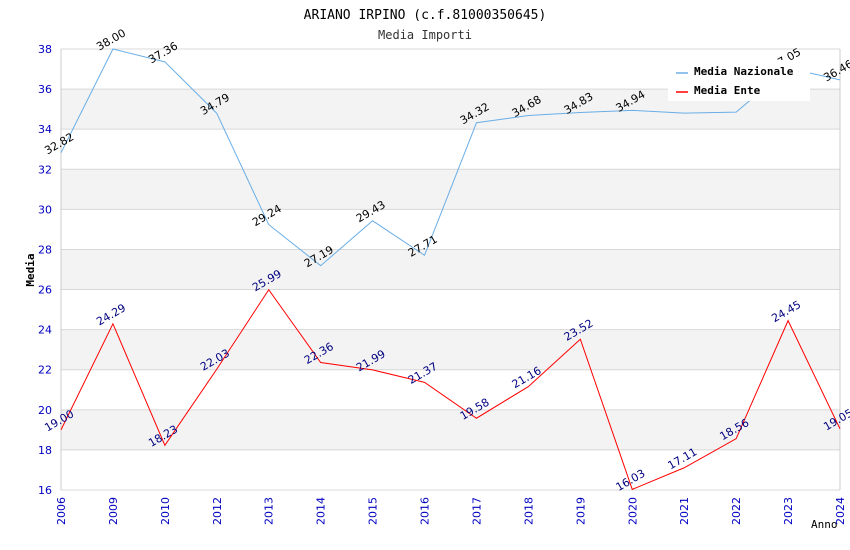  What do you see at coordinates (45, 129) in the screenshot?
I see `y-tick-label: 34` at bounding box center [45, 129].